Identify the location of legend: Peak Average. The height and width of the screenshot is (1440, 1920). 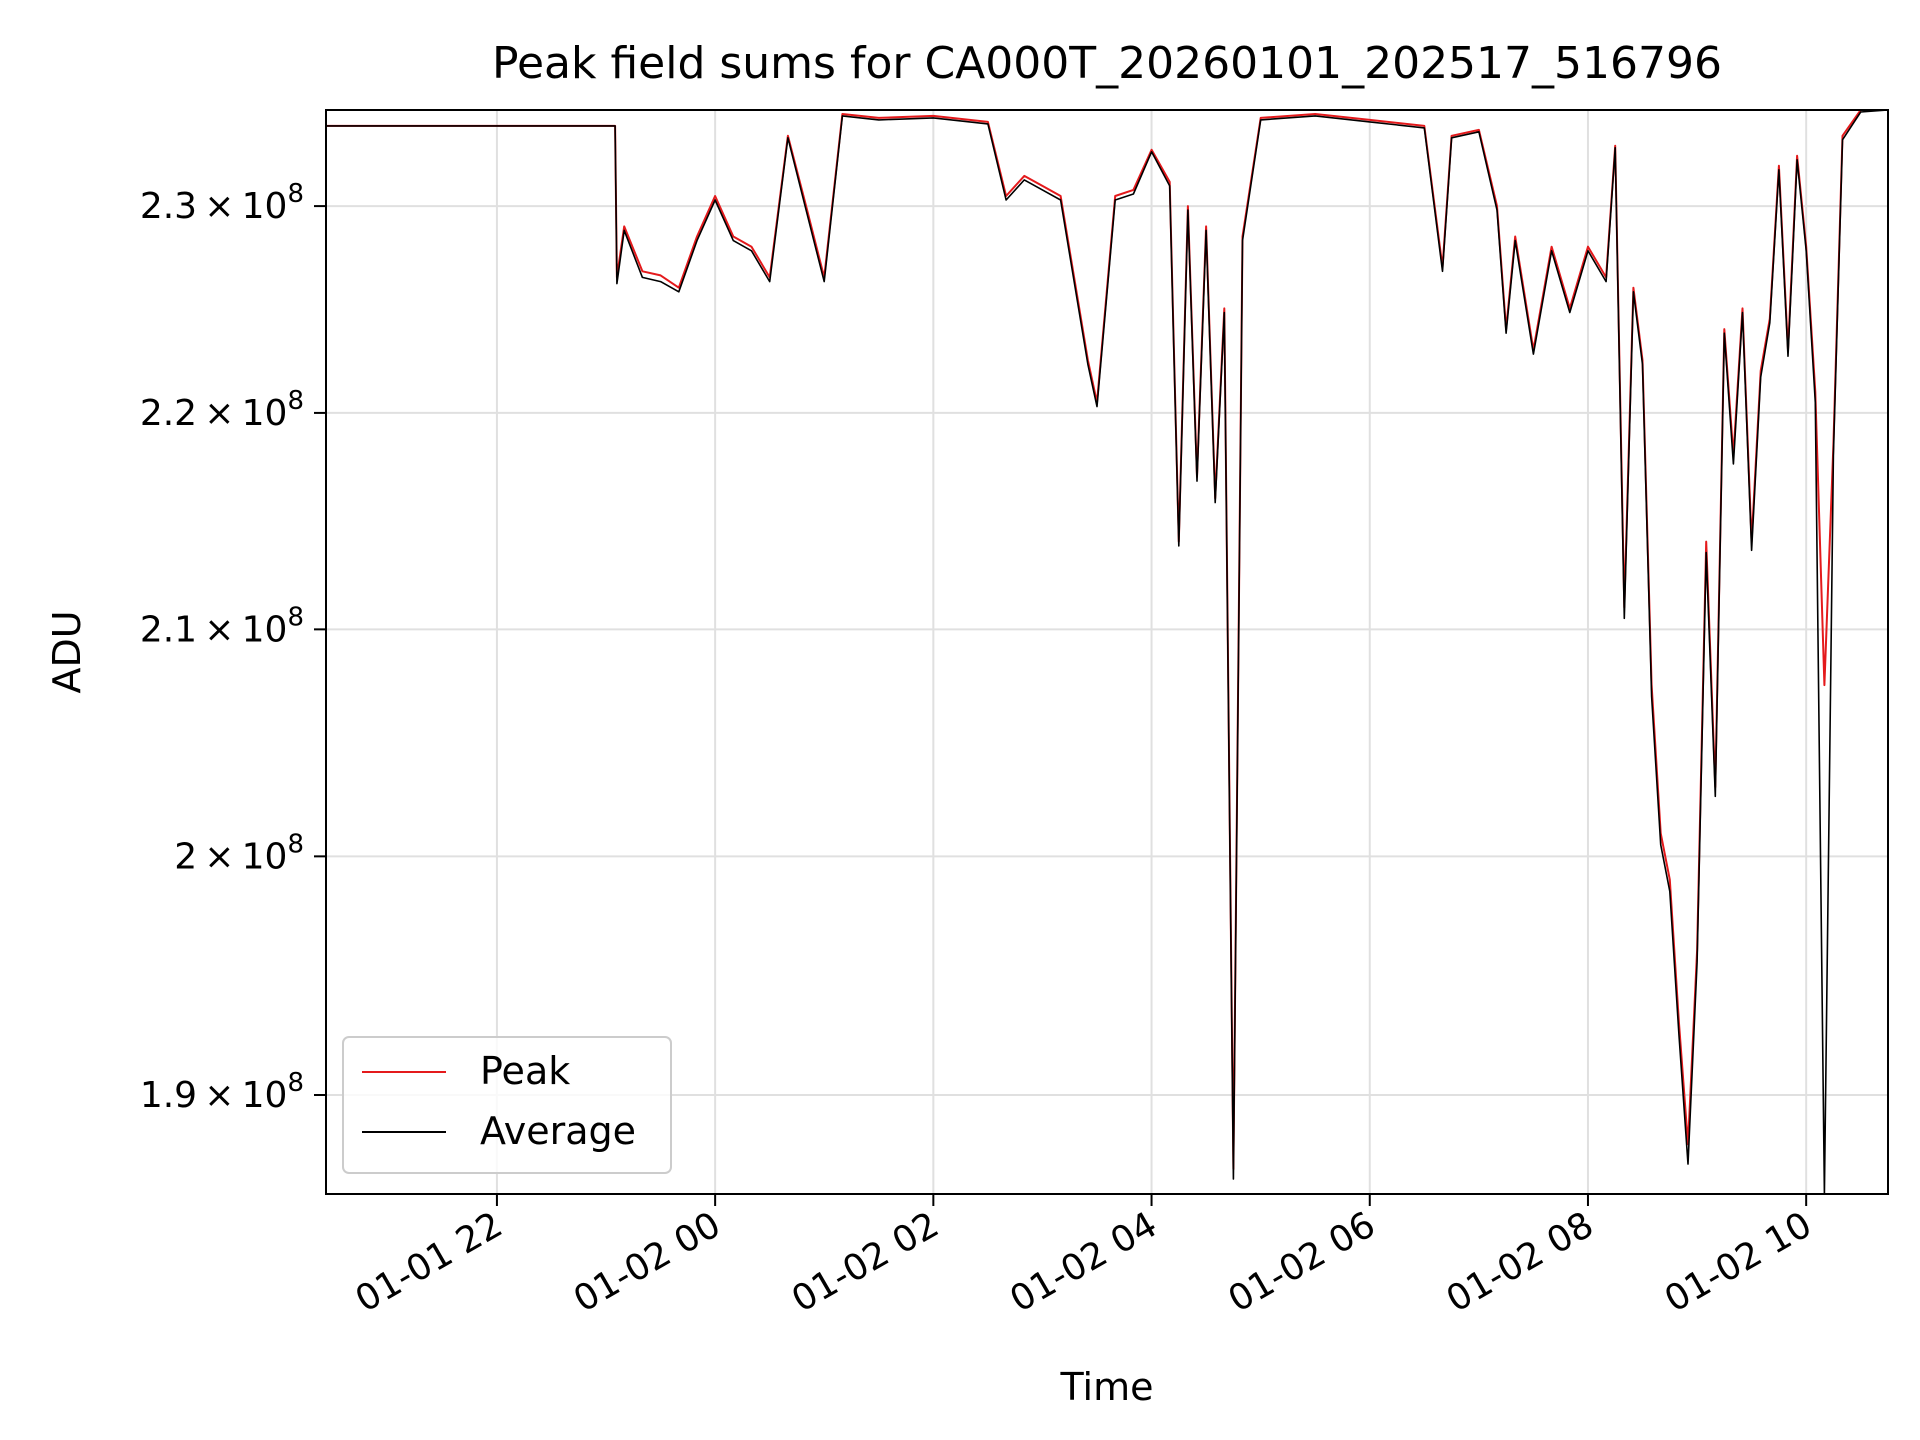
(507, 1105).